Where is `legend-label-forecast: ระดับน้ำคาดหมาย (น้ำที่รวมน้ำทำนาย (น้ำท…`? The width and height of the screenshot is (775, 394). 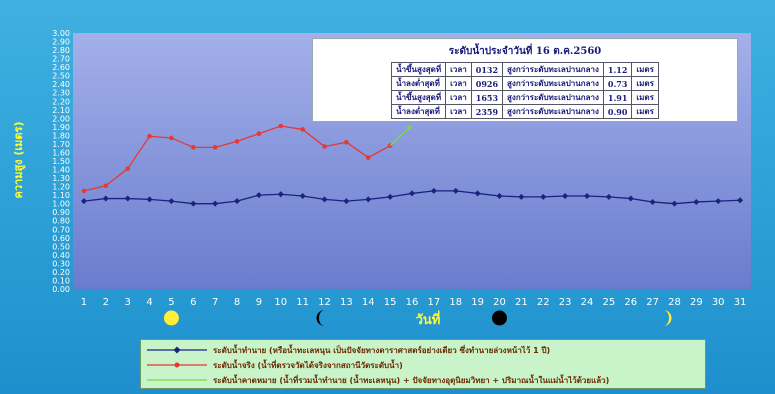 legend-label-forecast: ระดับน้ำคาดหมาย (น้ำที่รวมน้ำทำนาย (น้ำท… is located at coordinates (411, 380).